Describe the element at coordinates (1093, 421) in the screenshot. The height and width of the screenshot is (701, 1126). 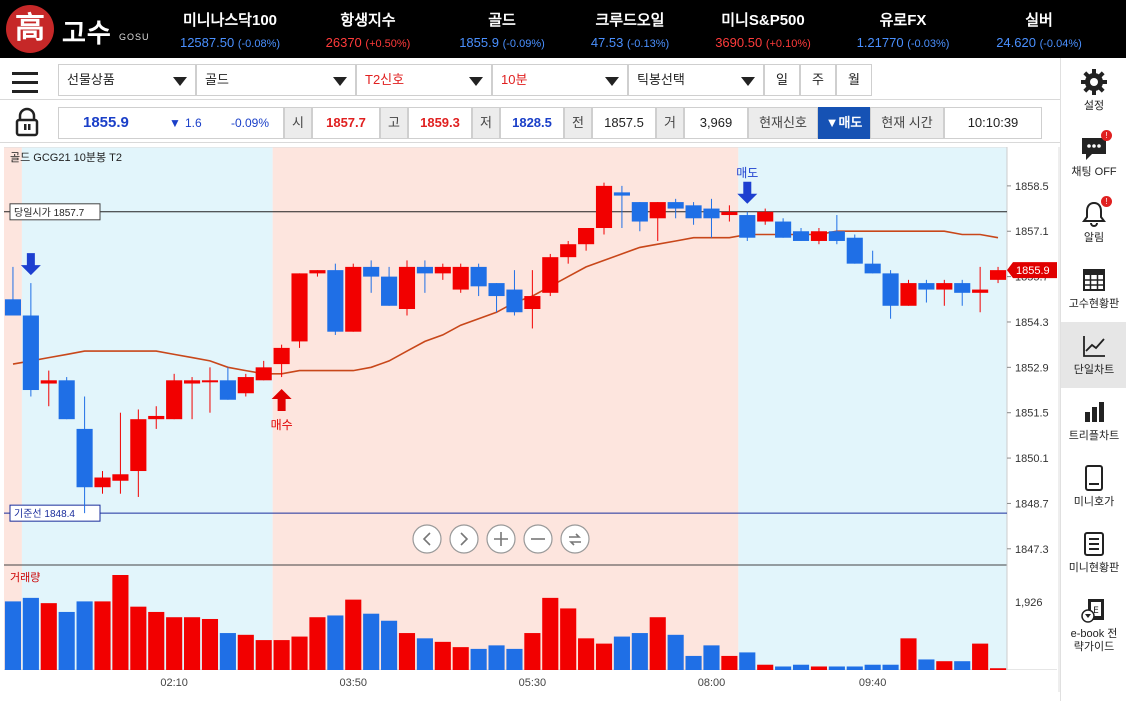
I see `sidebar-item-bar-chart: 트리플차트` at that location.